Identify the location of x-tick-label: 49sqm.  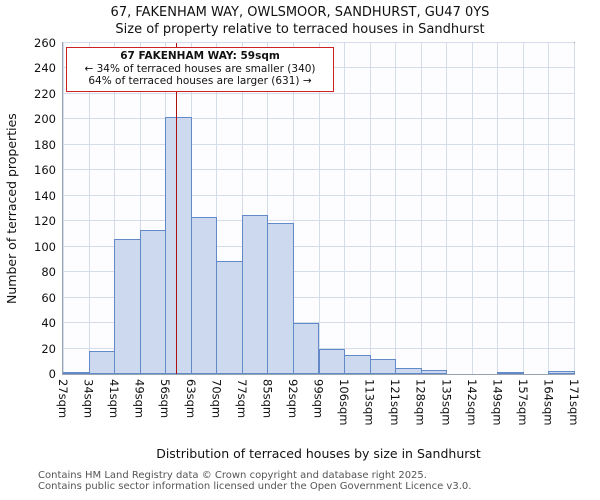
(139, 399).